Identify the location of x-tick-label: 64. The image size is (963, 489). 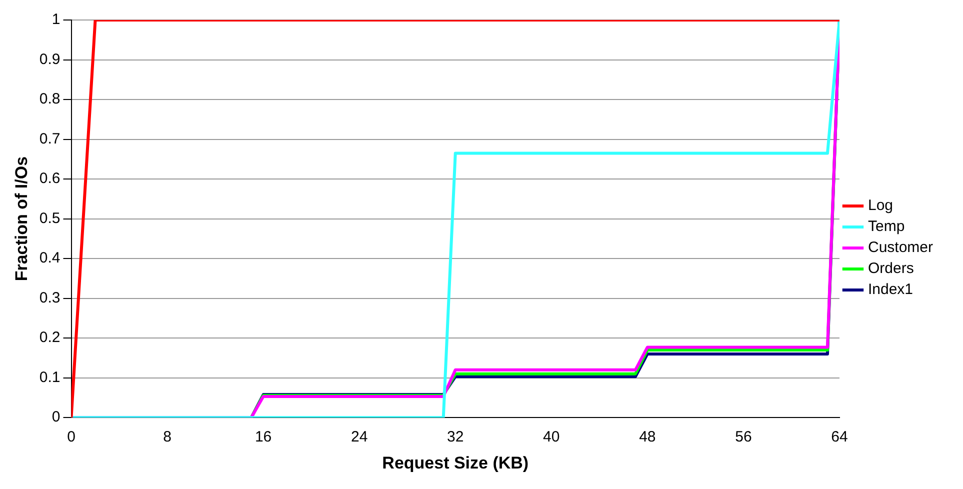
(839, 437).